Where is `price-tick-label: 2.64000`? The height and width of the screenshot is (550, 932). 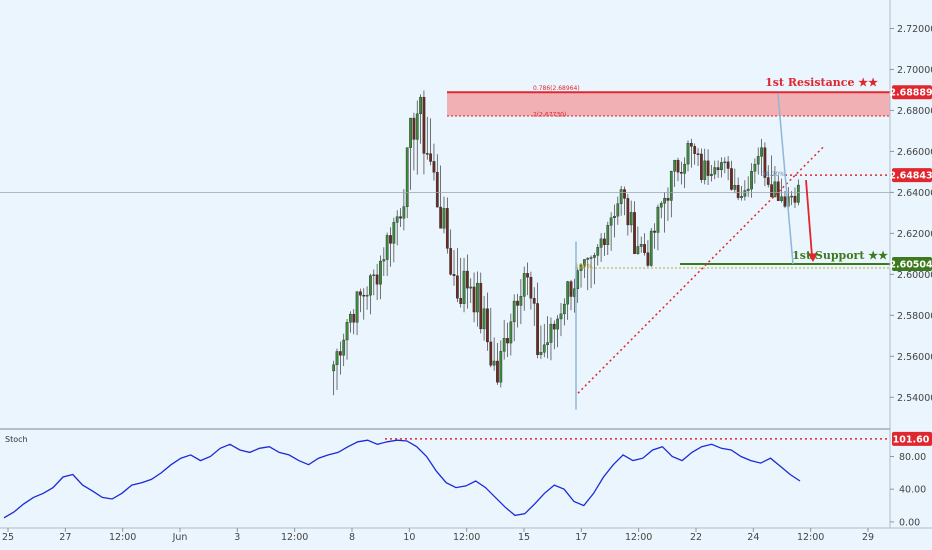
price-tick-label: 2.64000 is located at coordinates (914, 193).